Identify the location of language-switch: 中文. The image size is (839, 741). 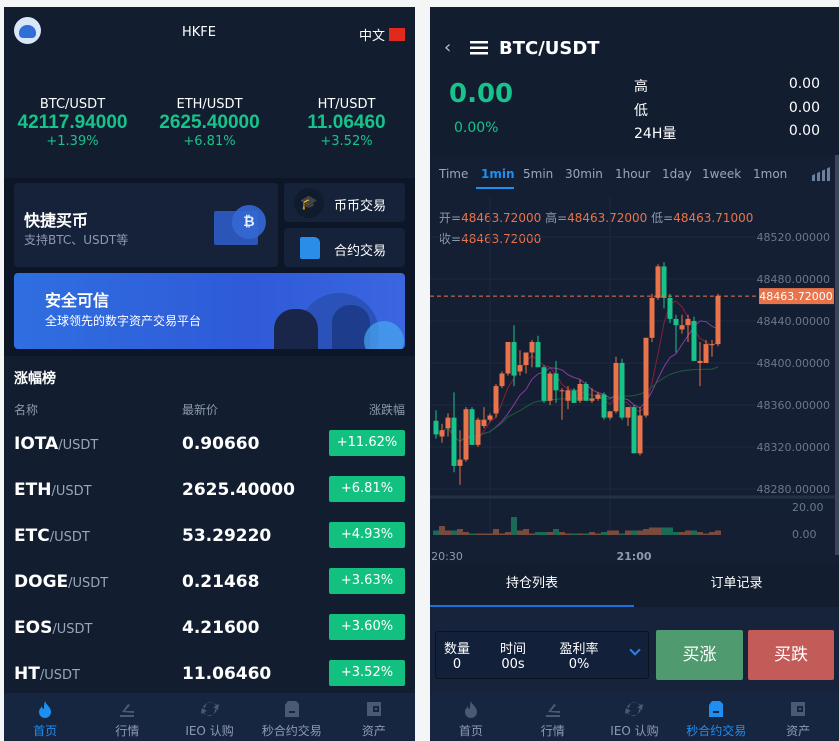
(382, 34).